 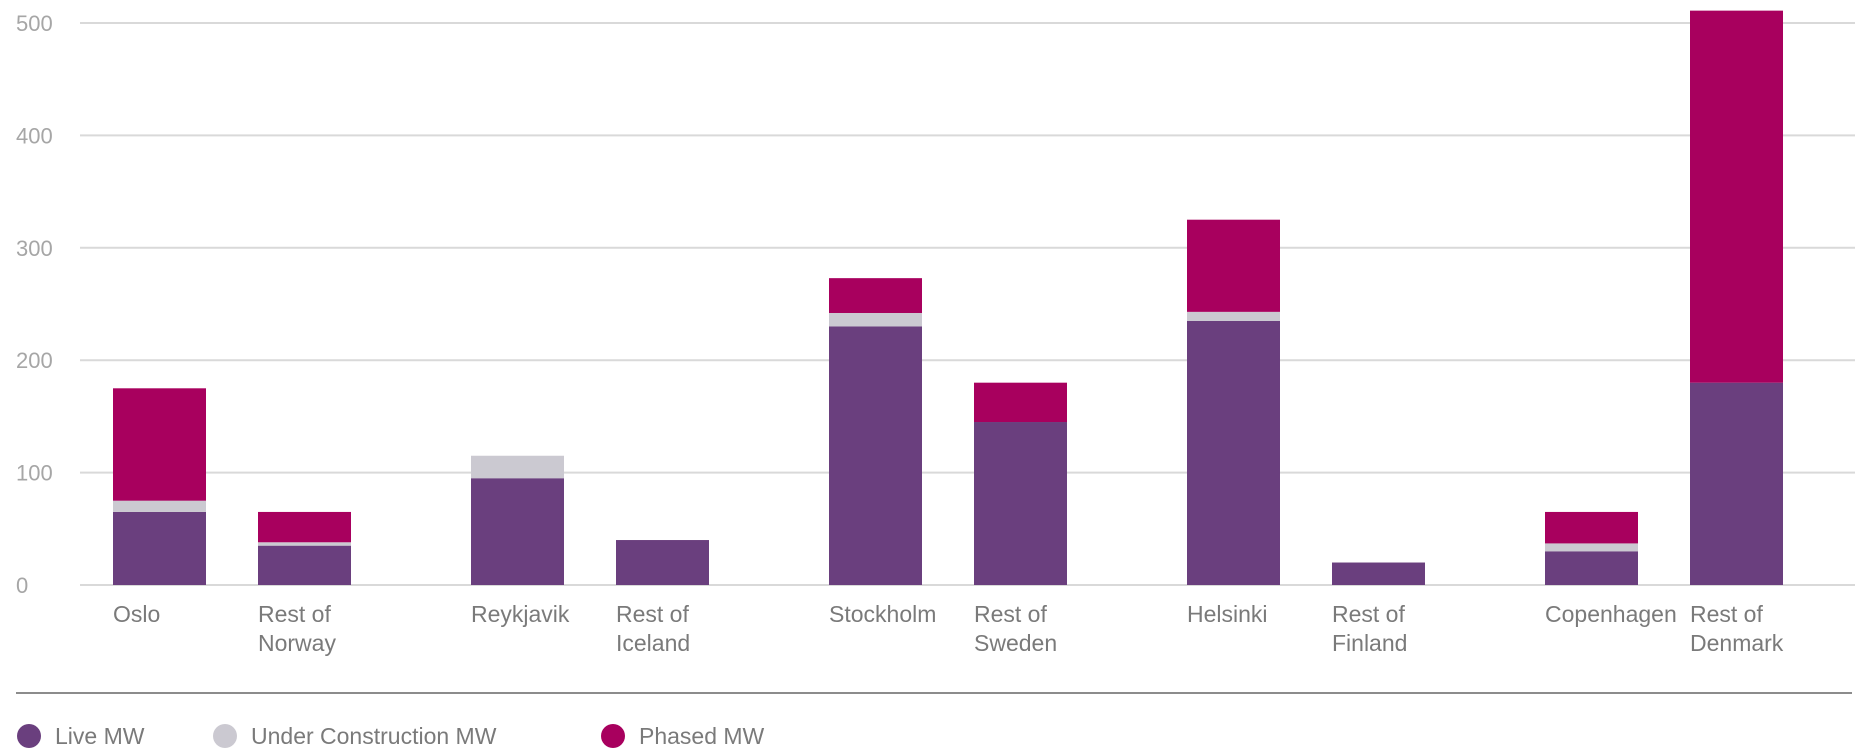 I want to click on x-tick-label: Helsinki, so click(x=1227, y=614).